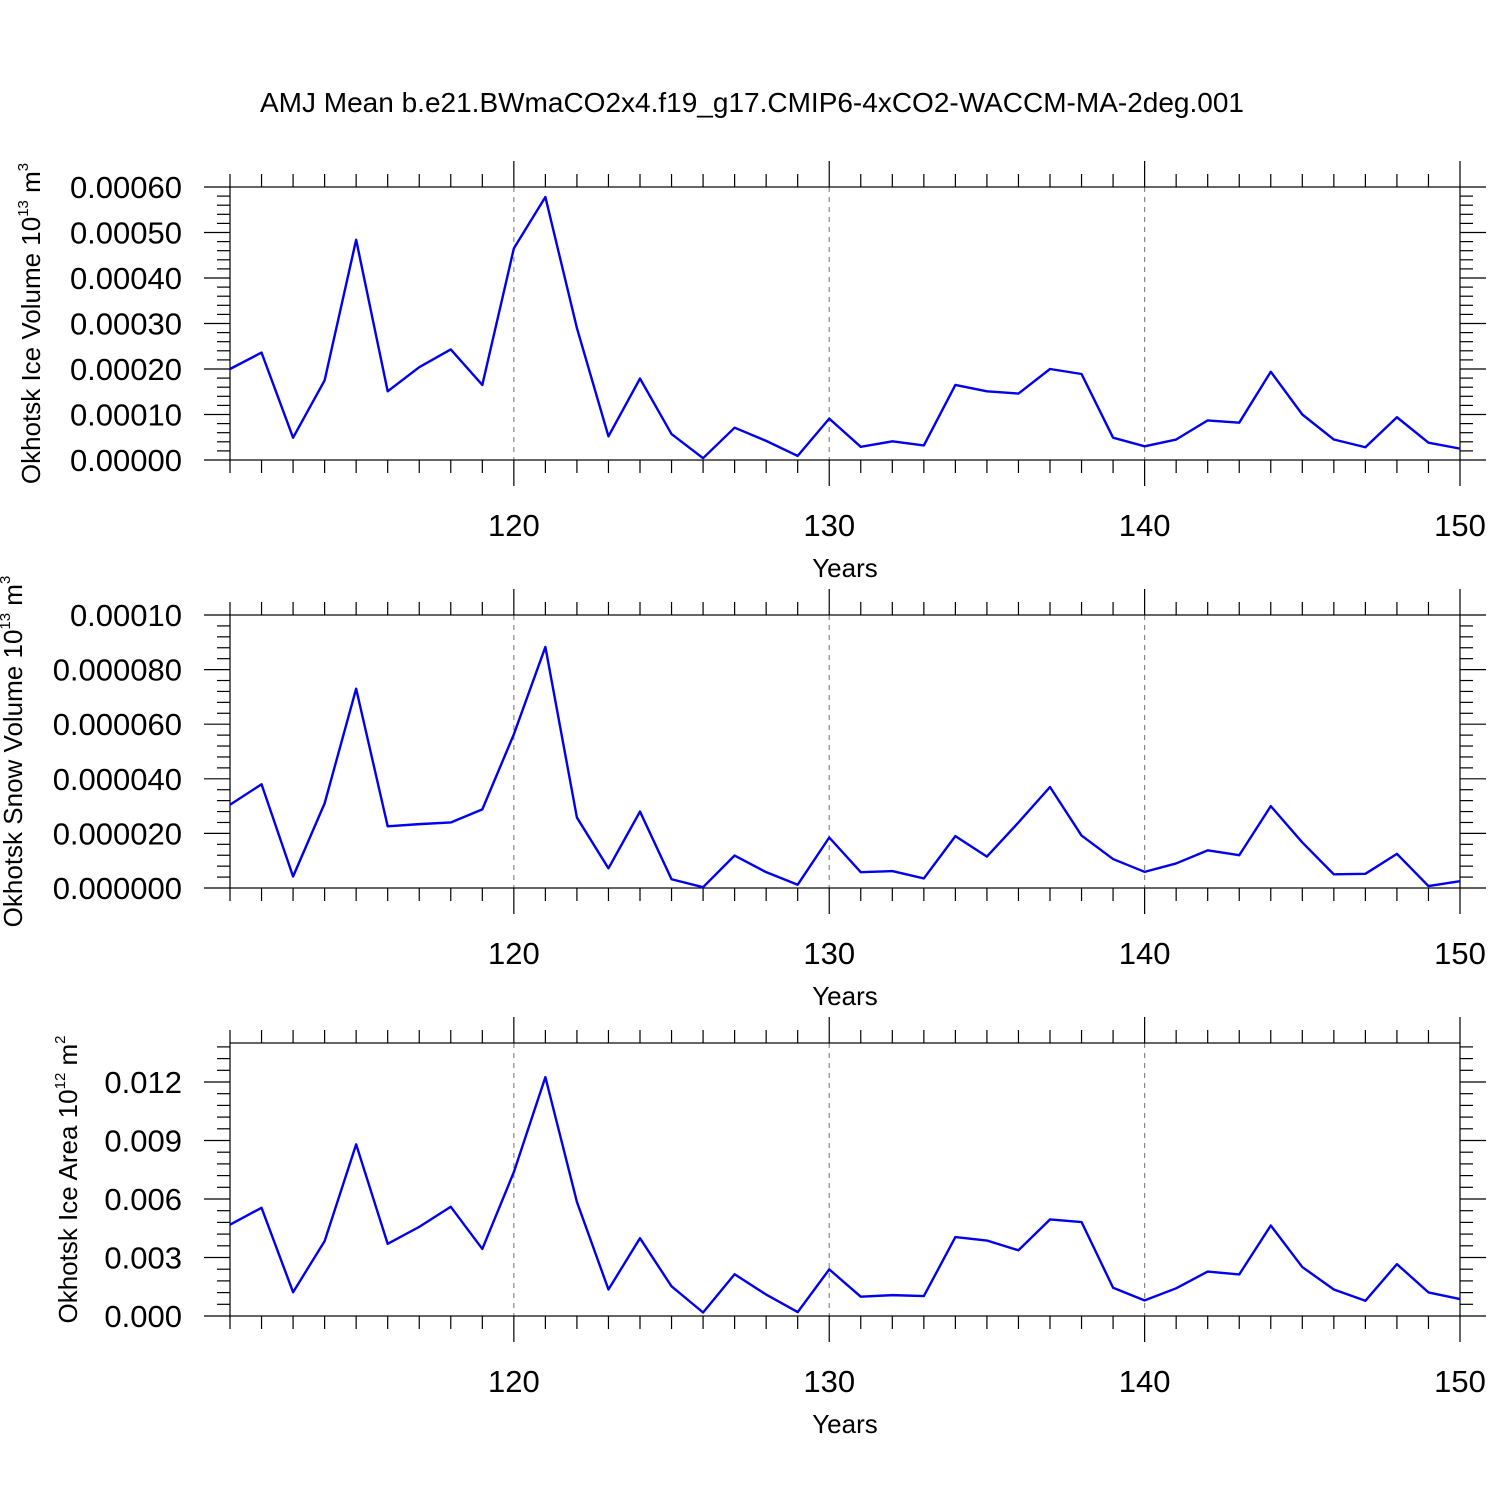 This screenshot has width=1500, height=1500. I want to click on y-tick-label: 0.003, so click(143, 1258).